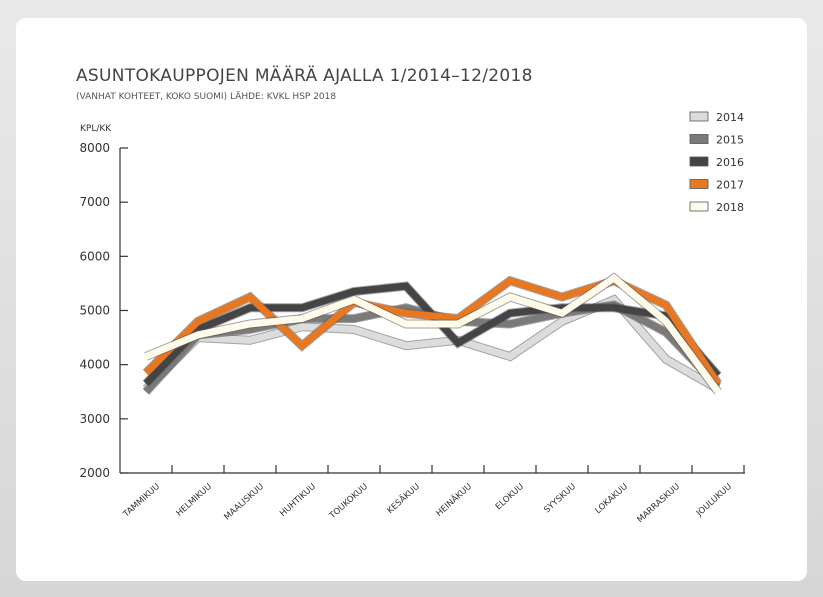 This screenshot has height=597, width=823. What do you see at coordinates (403, 498) in the screenshot?
I see `x-tick-label: KESÄKUU` at bounding box center [403, 498].